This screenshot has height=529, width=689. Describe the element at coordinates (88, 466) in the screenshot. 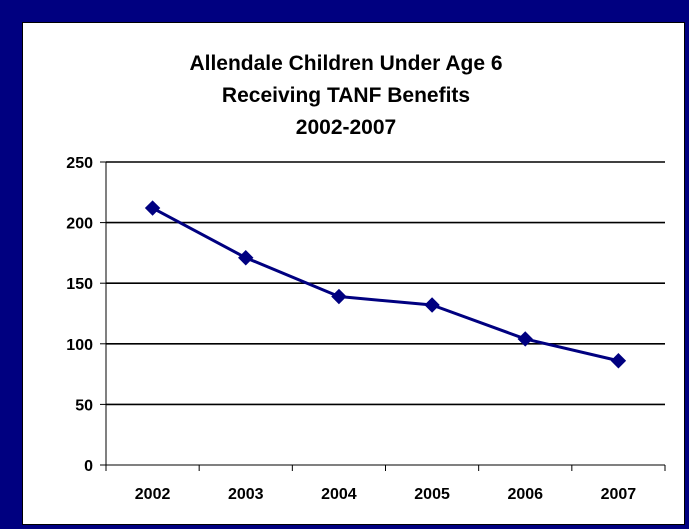

I see `y-tick-label: 0` at that location.